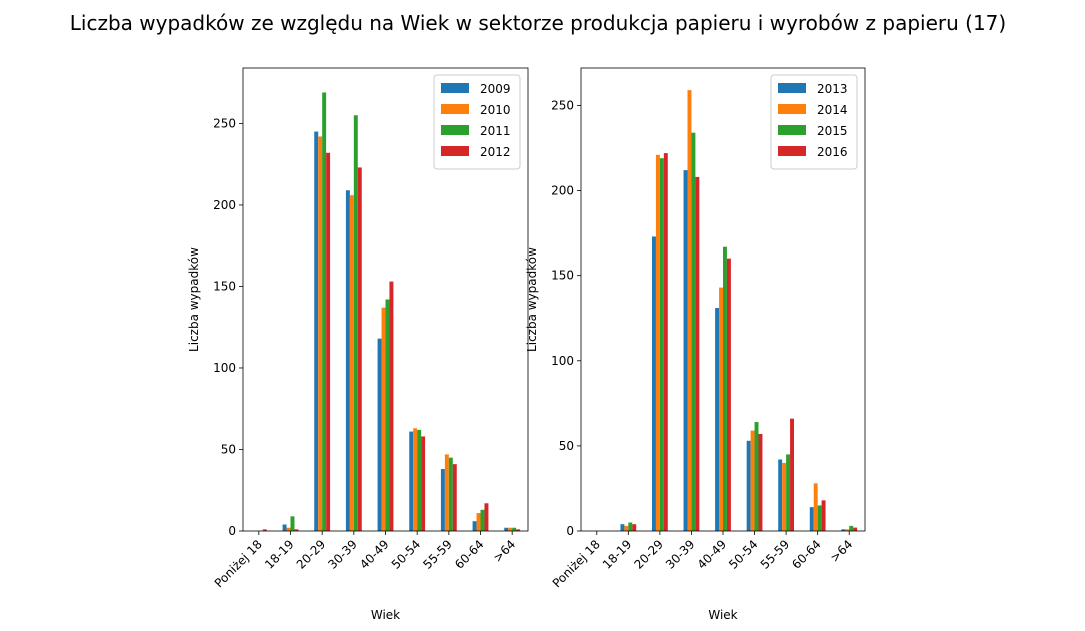  I want to click on x-tick-label: 50-54, so click(743, 554).